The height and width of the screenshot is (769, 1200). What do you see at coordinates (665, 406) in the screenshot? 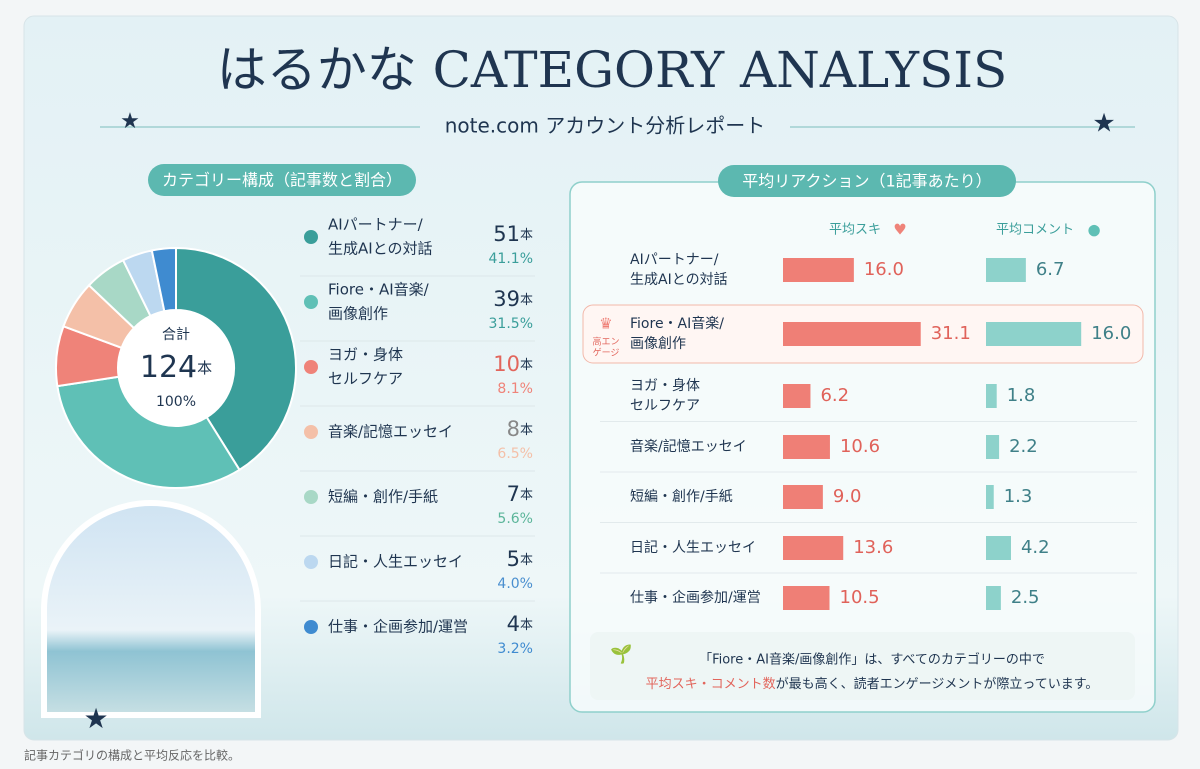
I see `row-label: セルフケア` at bounding box center [665, 406].